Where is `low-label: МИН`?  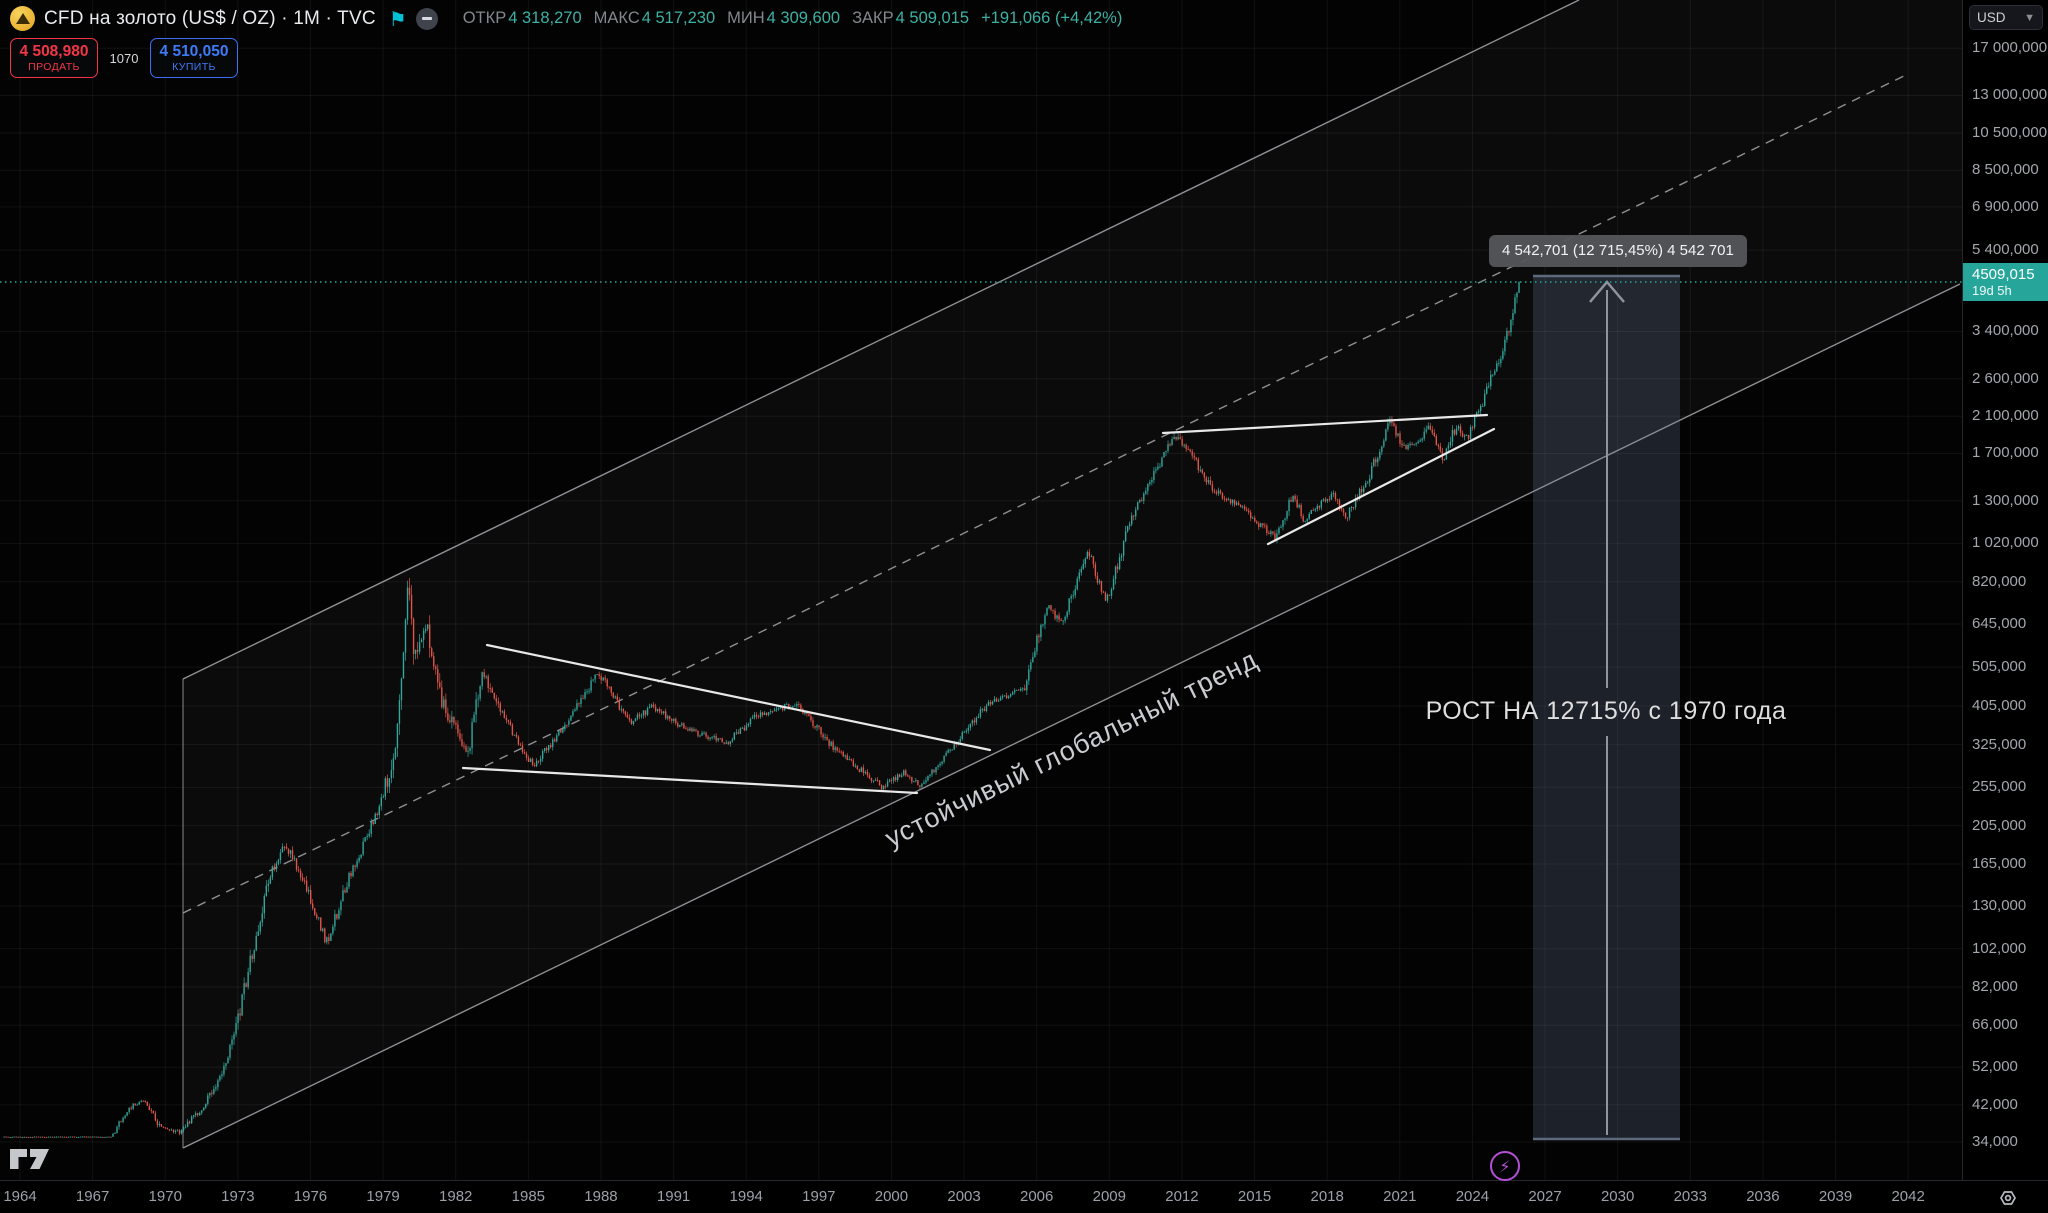
low-label: МИН is located at coordinates (746, 18).